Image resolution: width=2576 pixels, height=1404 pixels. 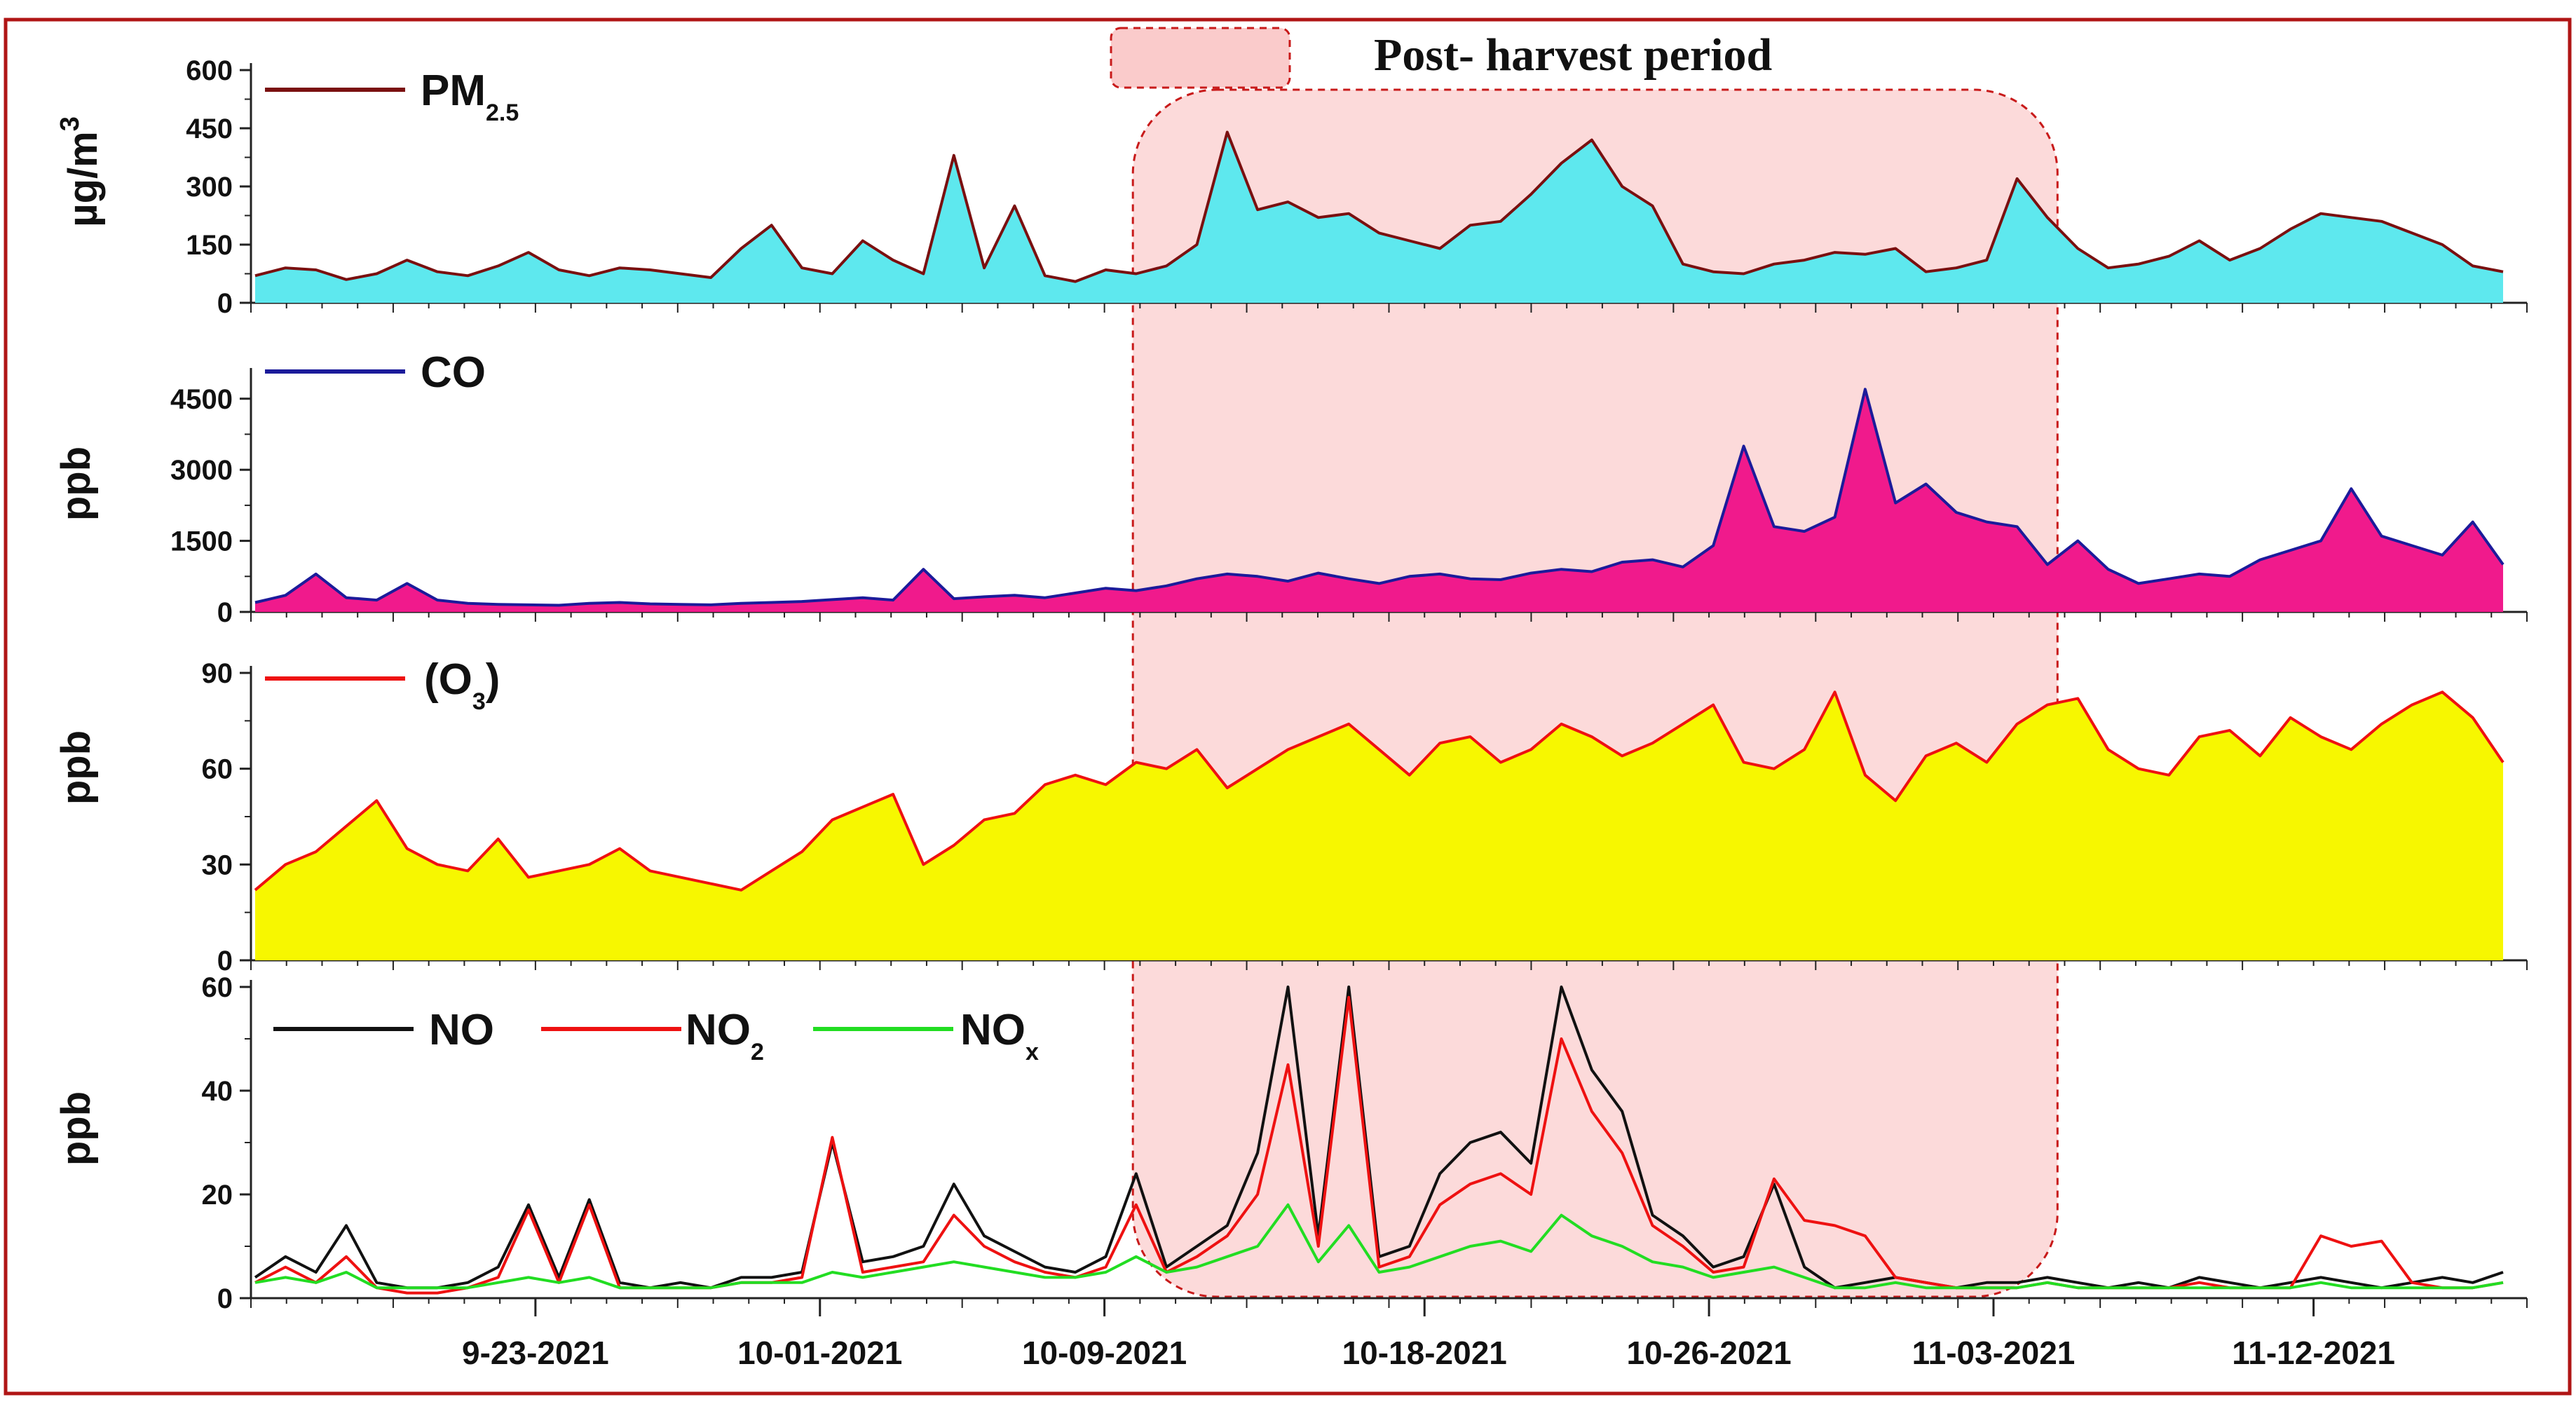 What do you see at coordinates (209, 188) in the screenshot?
I see `pm25-y-tick-label: 300` at bounding box center [209, 188].